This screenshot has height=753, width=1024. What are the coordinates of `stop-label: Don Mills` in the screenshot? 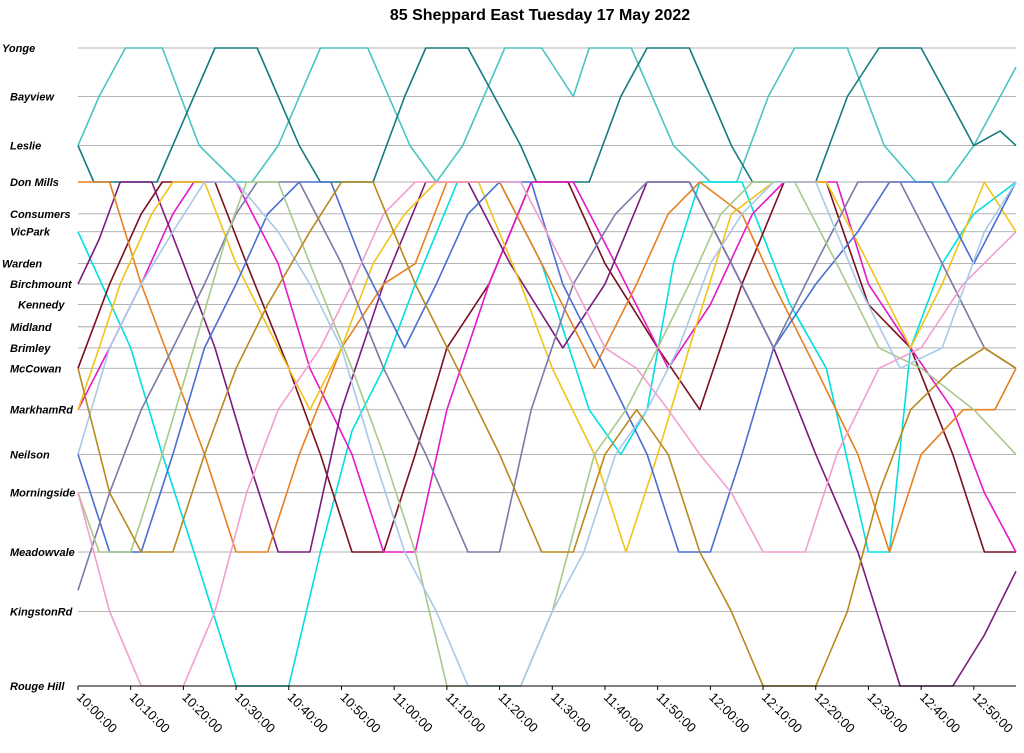 It's located at (34, 183).